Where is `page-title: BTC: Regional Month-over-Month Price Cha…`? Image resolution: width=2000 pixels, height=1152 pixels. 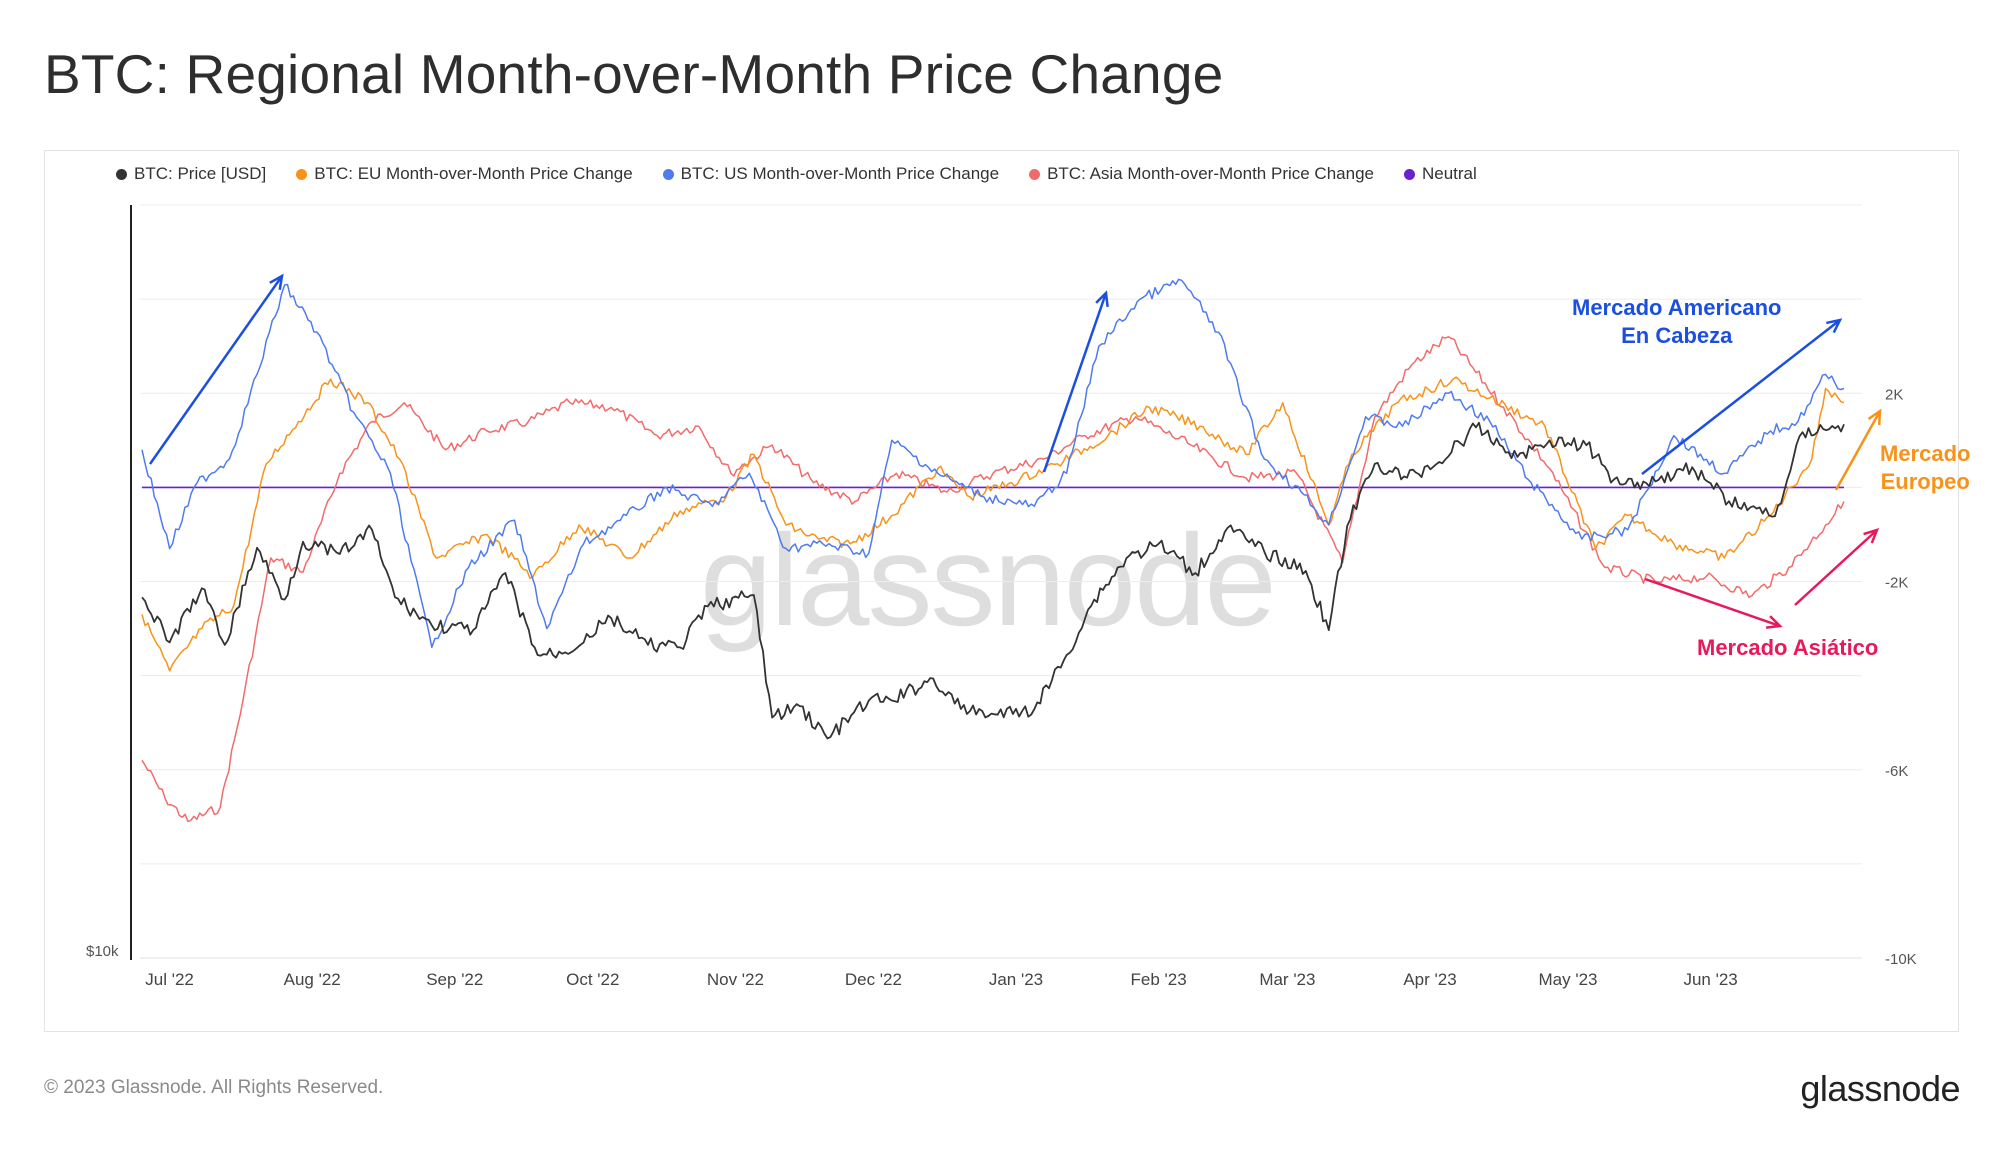
page-title: BTC: Regional Month-over-Month Price Cha… is located at coordinates (634, 74).